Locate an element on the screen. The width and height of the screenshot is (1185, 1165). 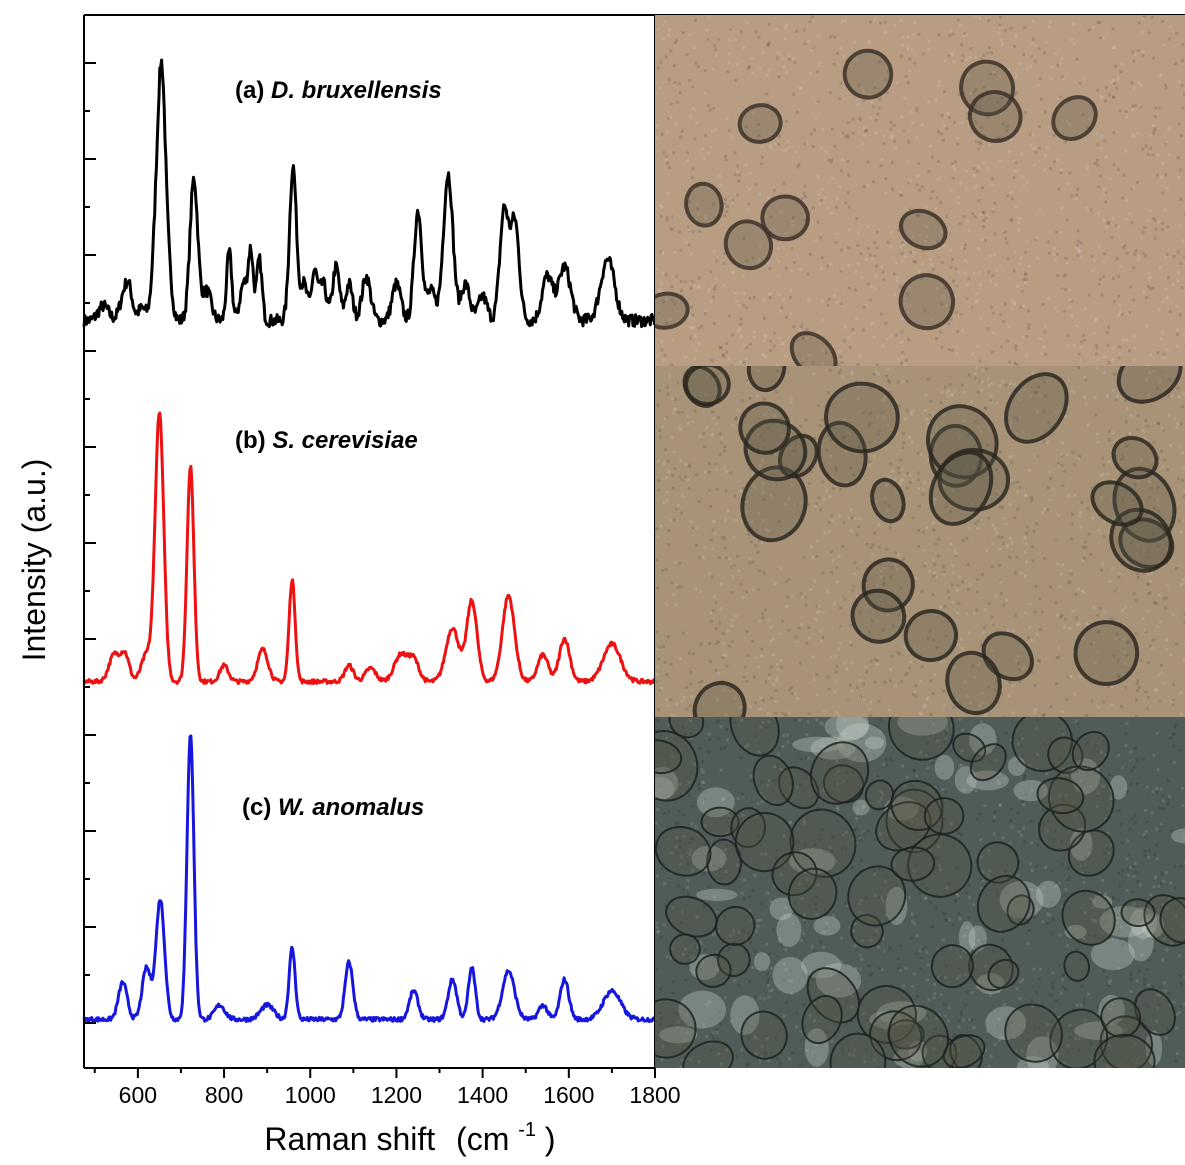
x-axis-unit: (cm is located at coordinates (482, 1139).